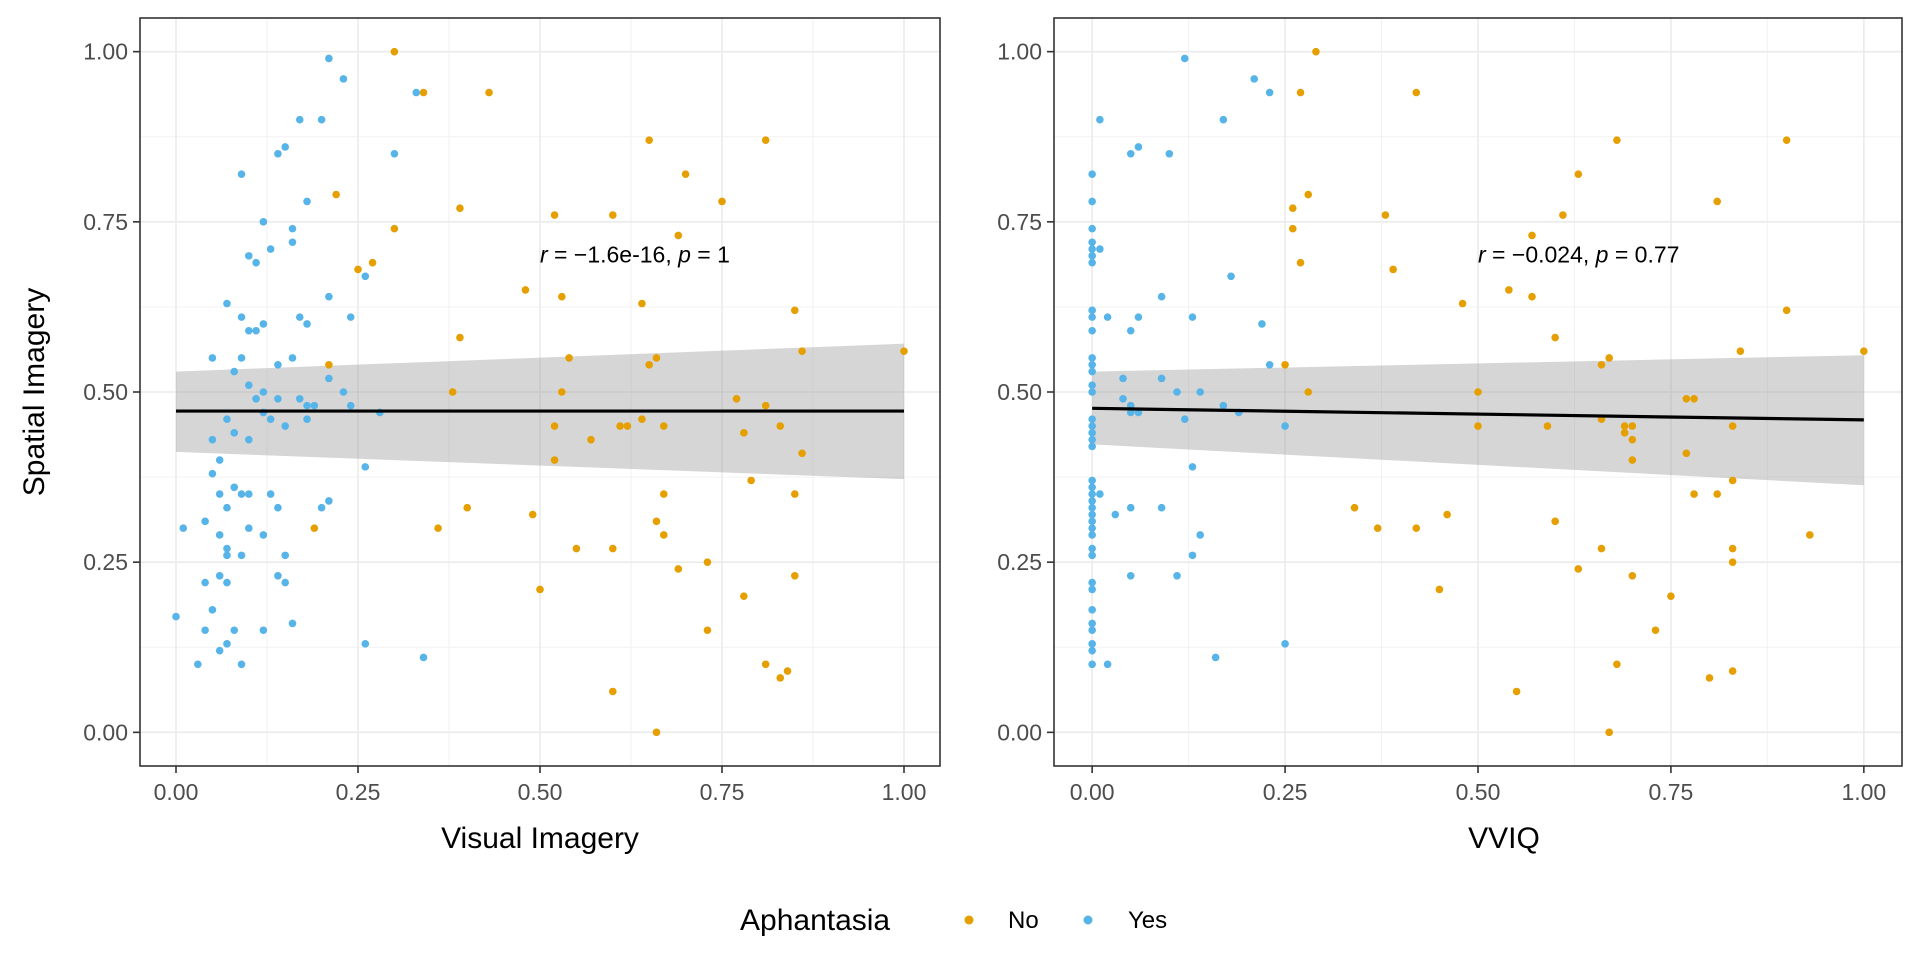 This screenshot has width=1920, height=965. I want to click on legend-swatch-yes, so click(1088, 920).